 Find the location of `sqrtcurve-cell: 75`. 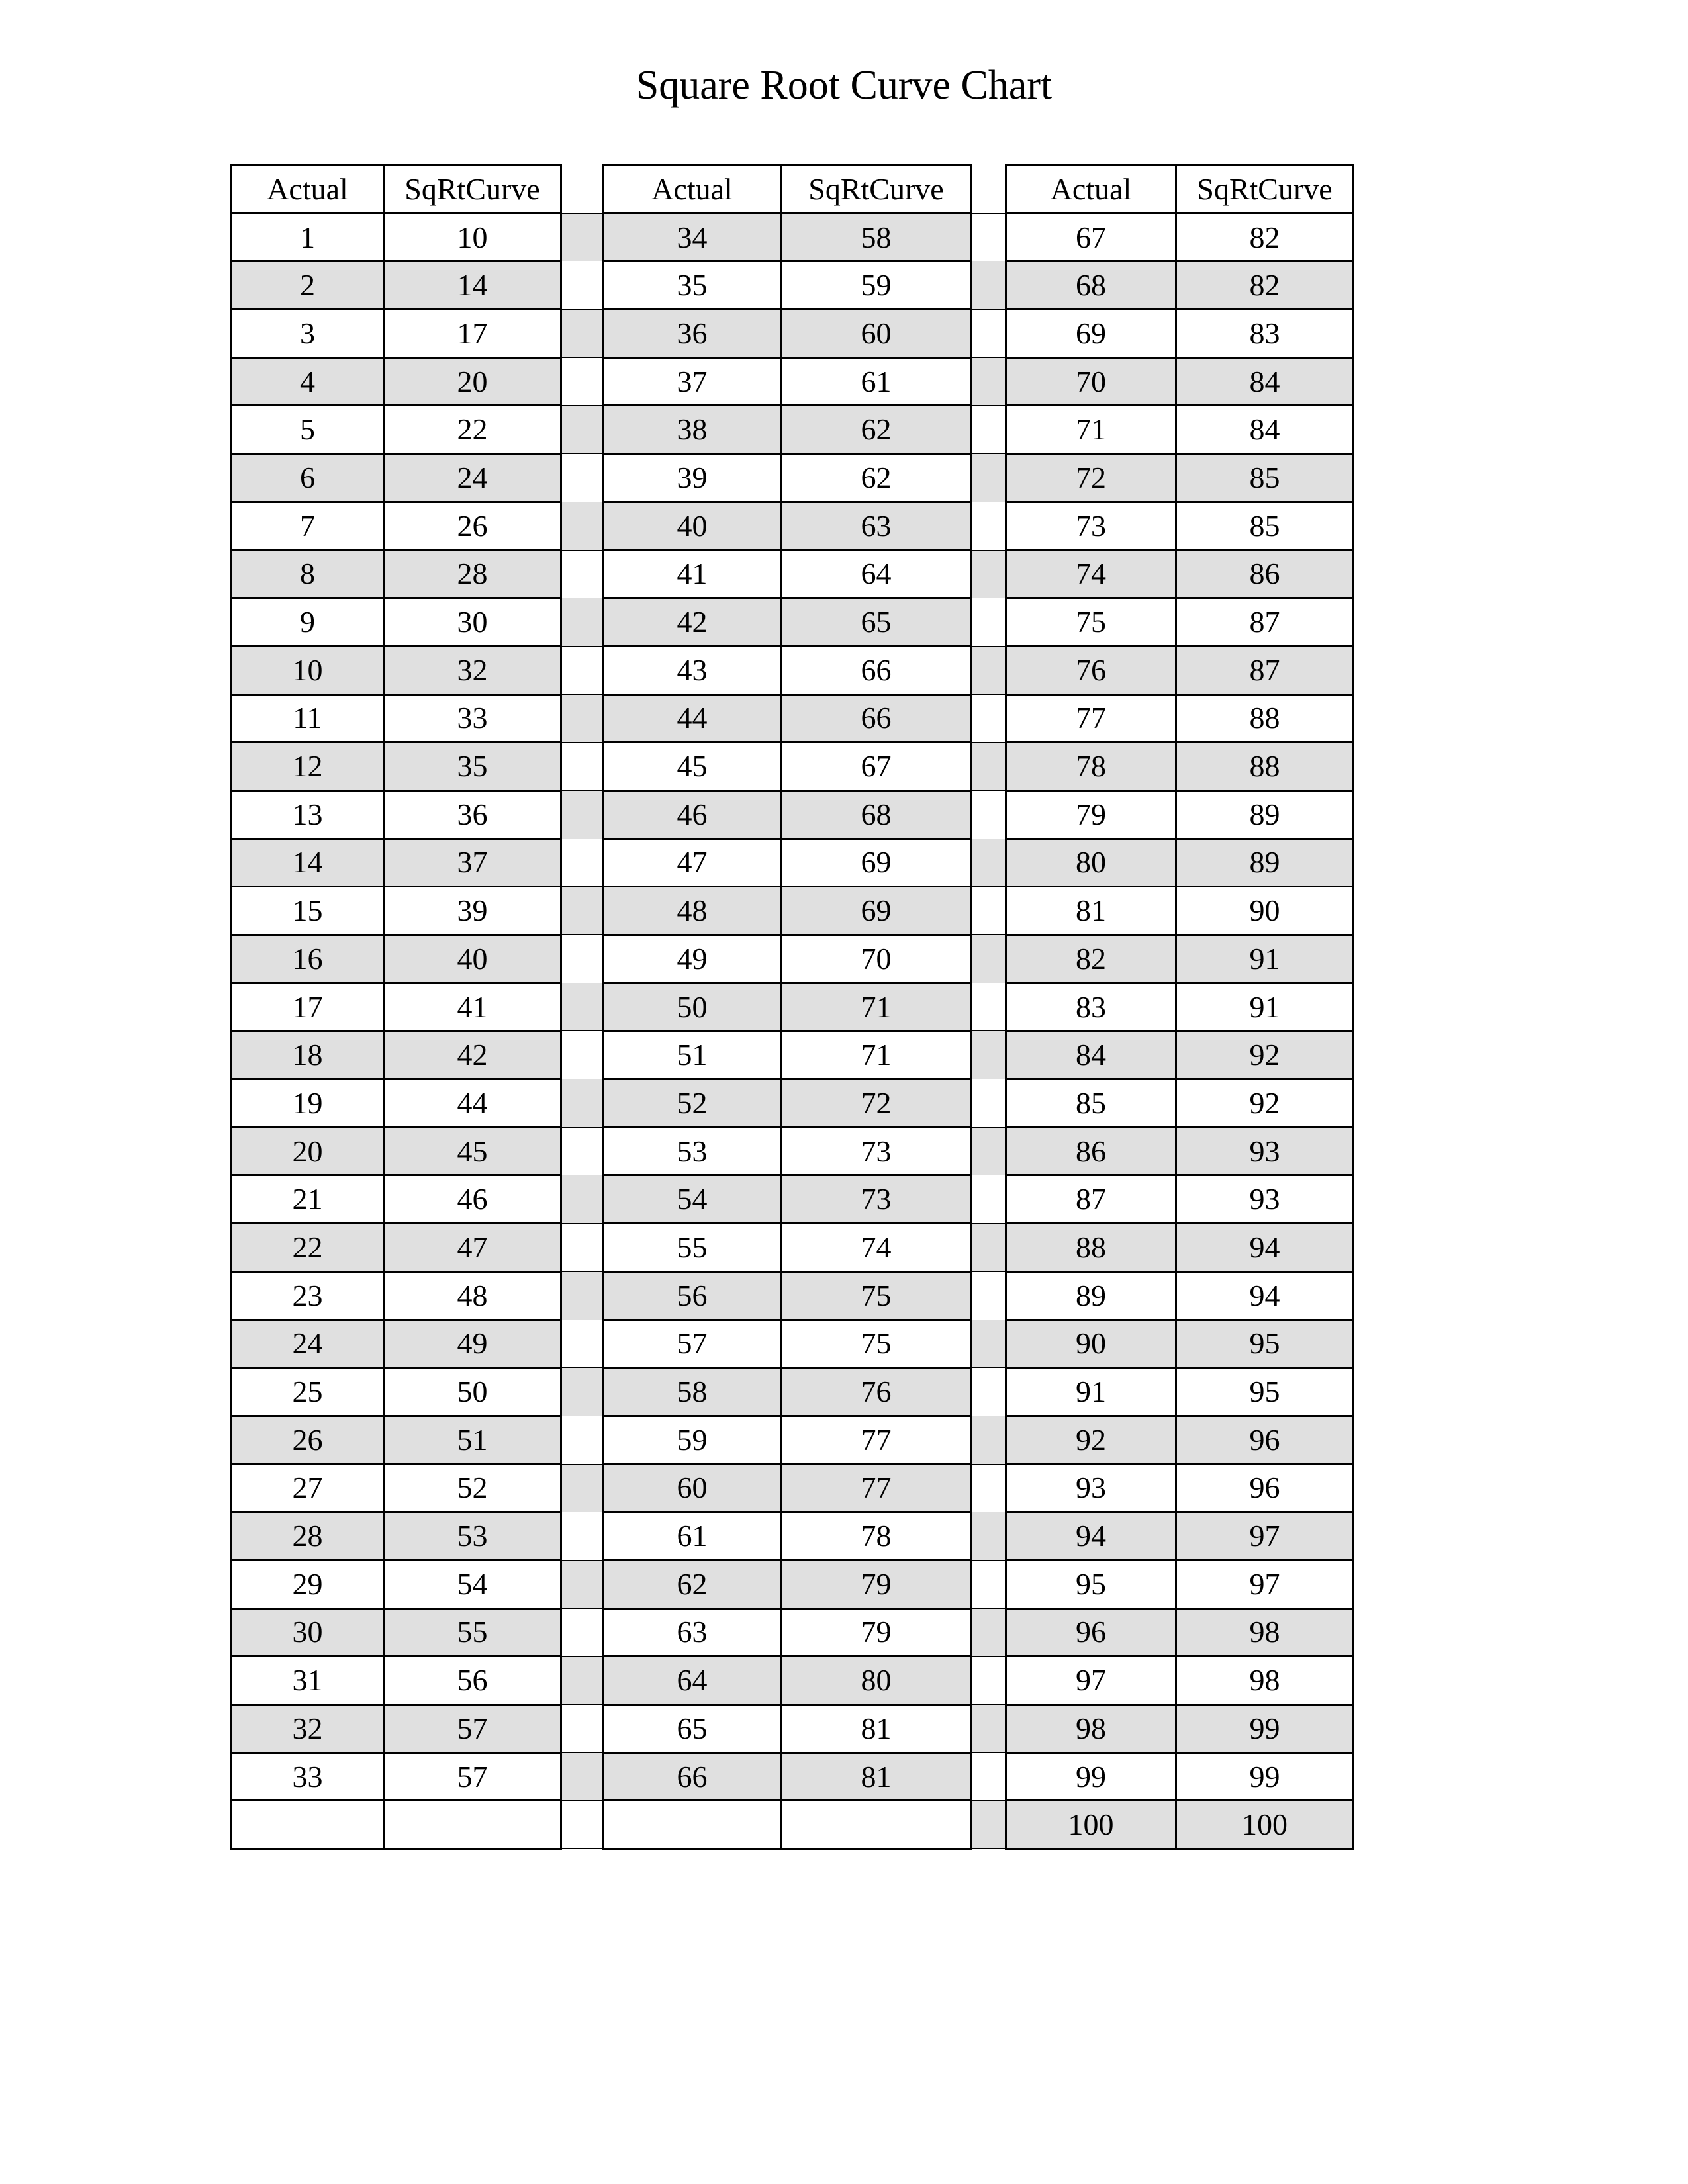

sqrtcurve-cell: 75 is located at coordinates (876, 1343).